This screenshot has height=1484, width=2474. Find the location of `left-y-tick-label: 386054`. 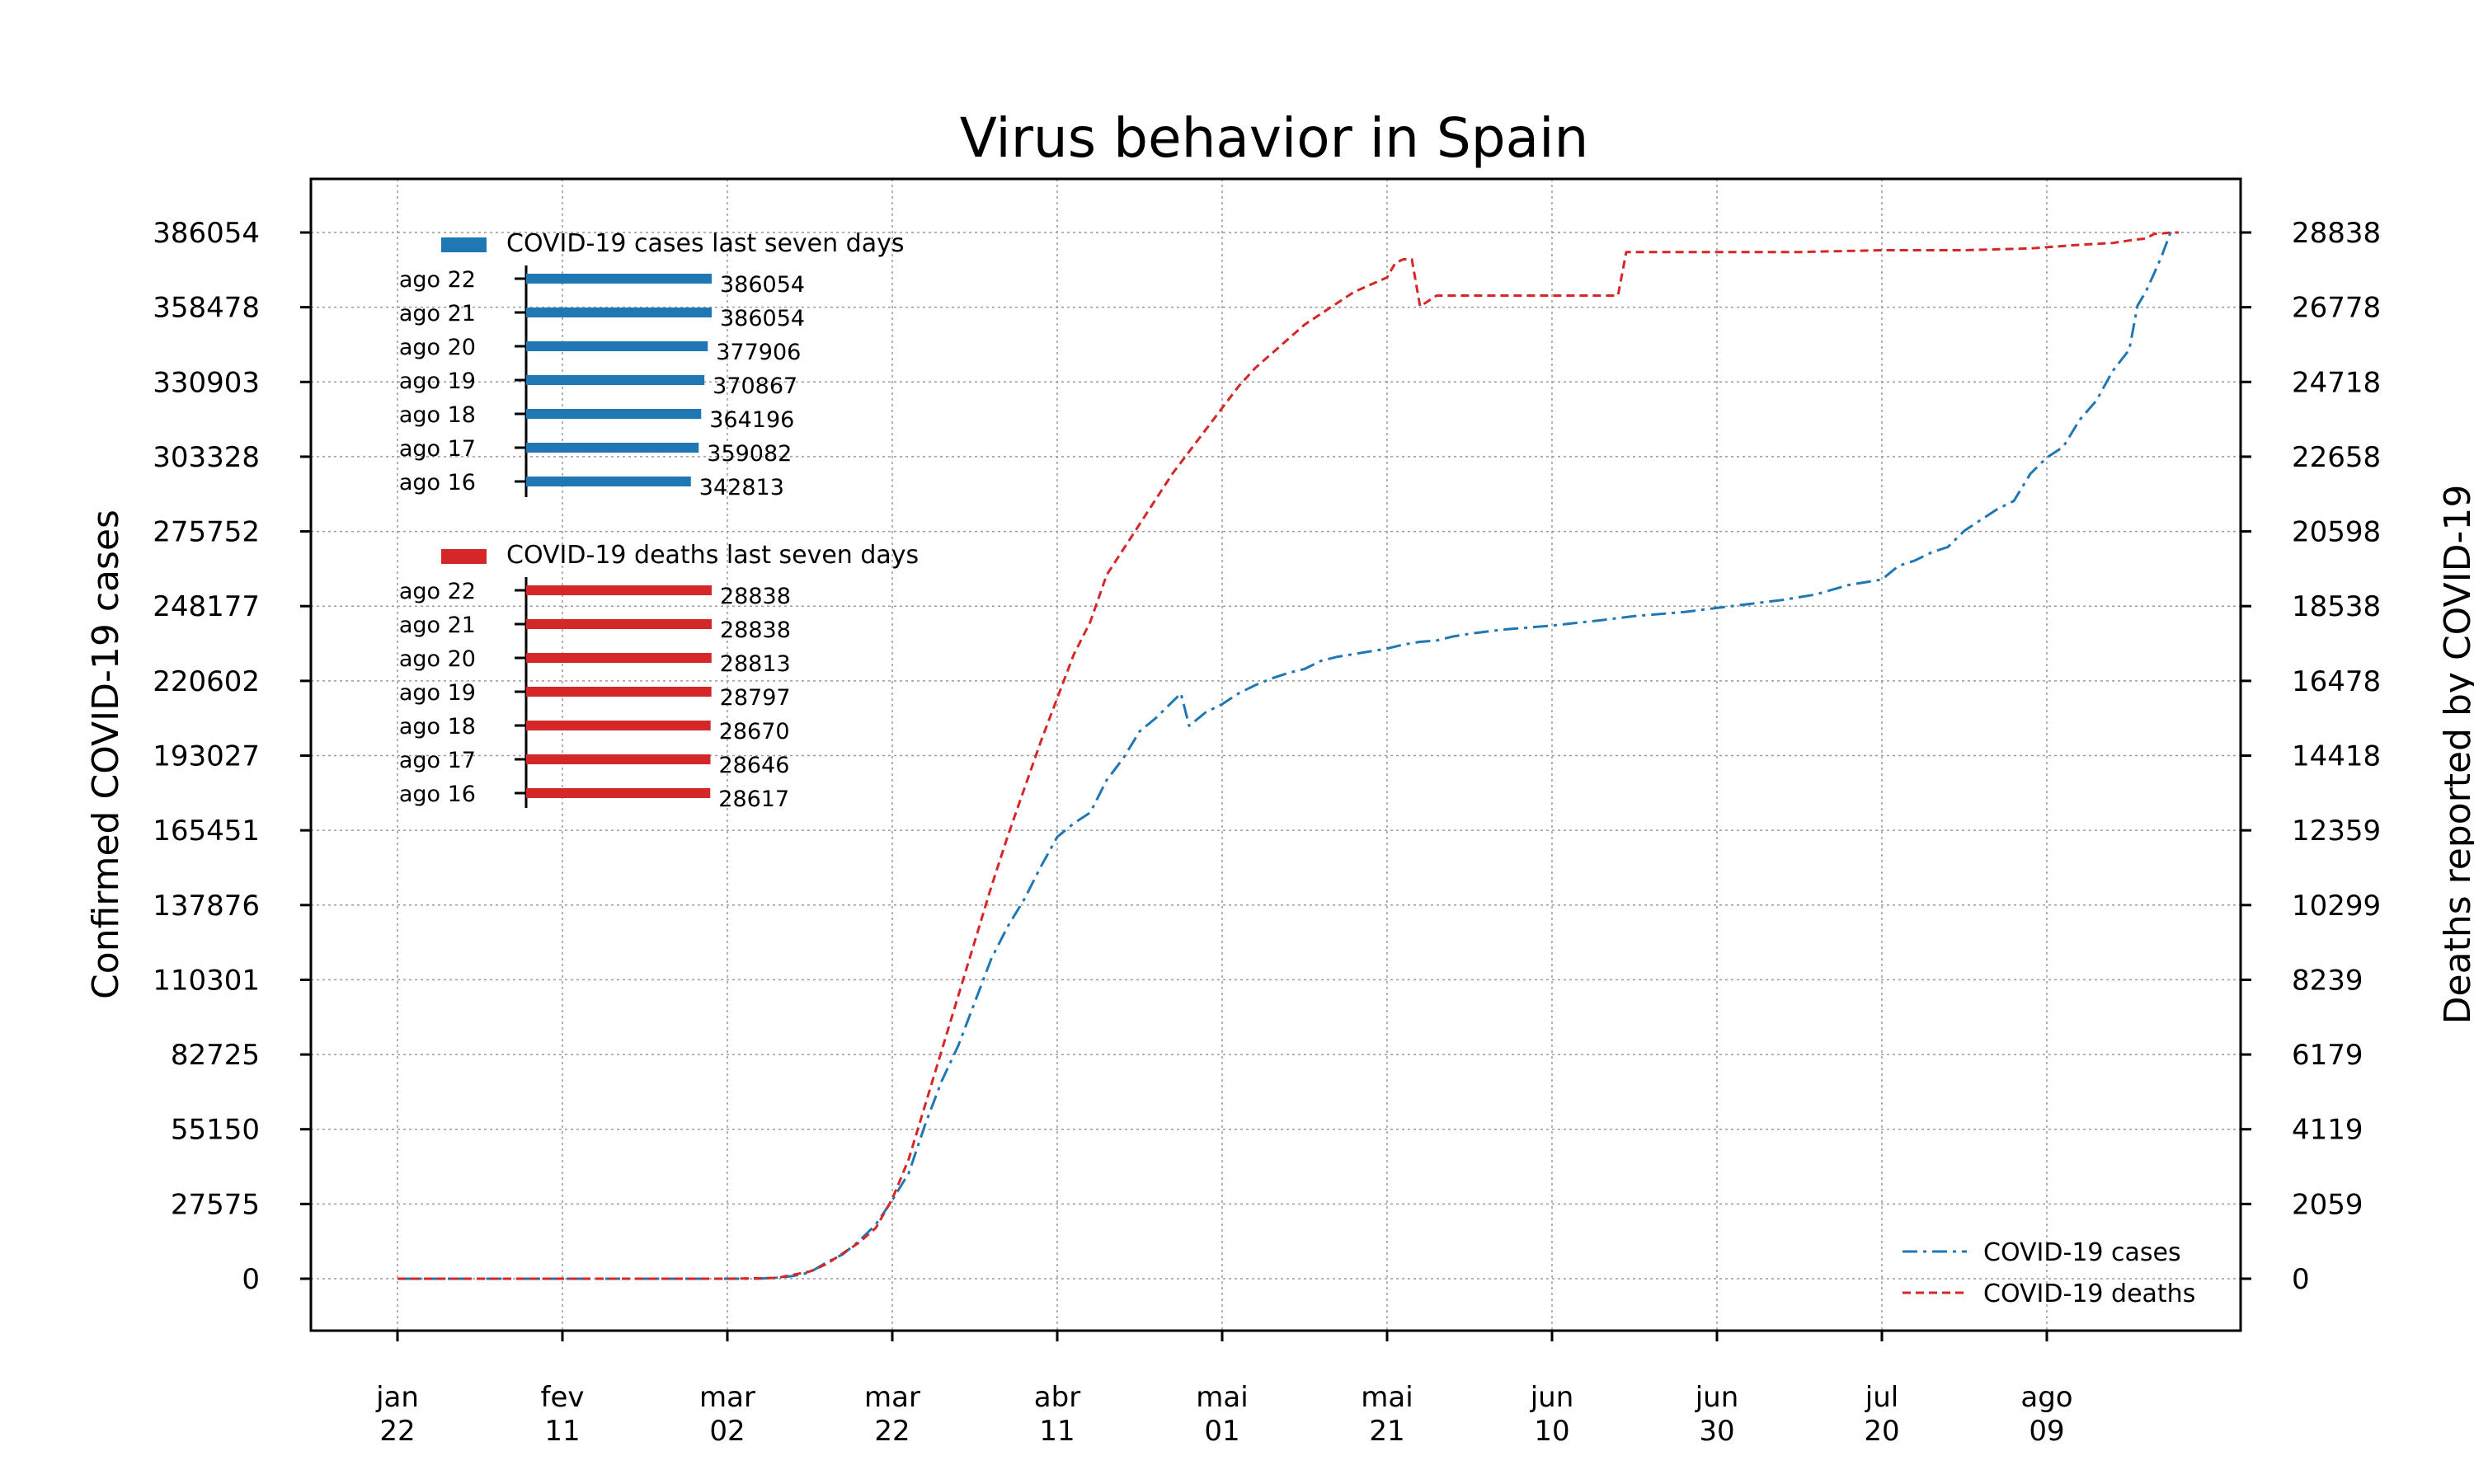

left-y-tick-label: 386054 is located at coordinates (206, 233).